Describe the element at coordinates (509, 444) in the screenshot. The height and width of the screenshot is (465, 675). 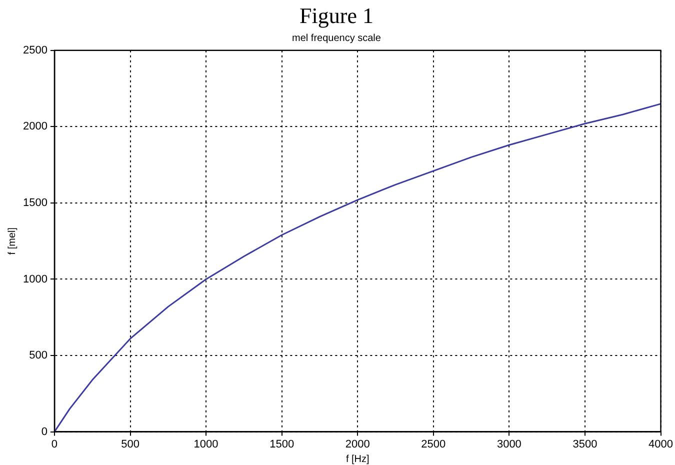
I see `x-tick-label: 3000` at that location.